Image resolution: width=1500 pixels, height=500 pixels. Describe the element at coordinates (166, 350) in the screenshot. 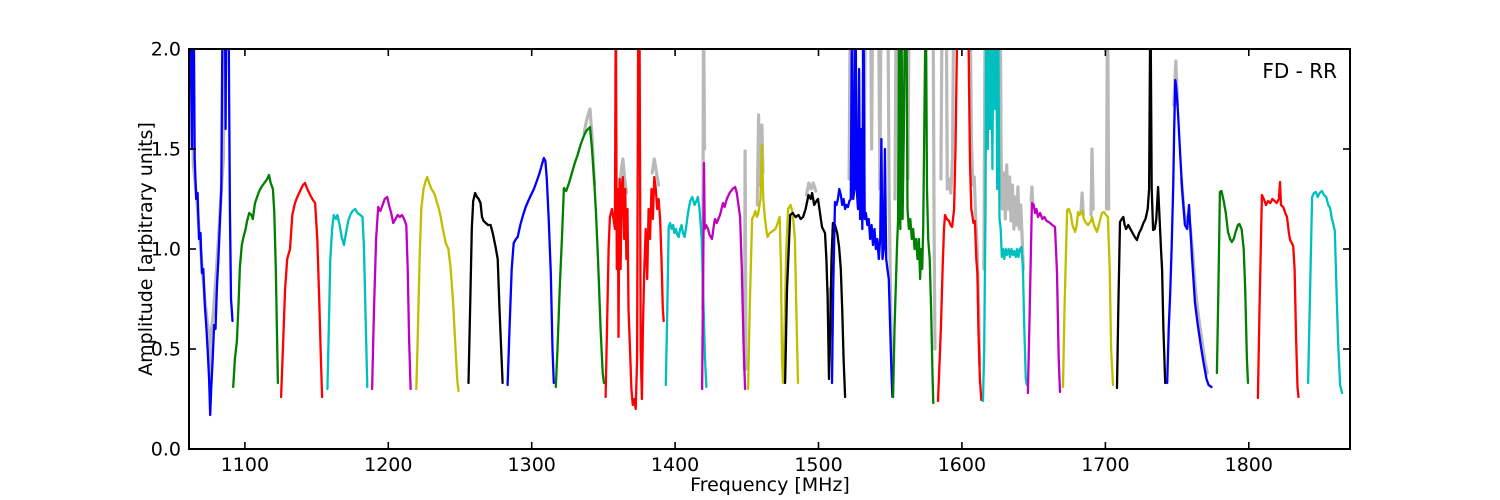

I see `y-tick-label: 0.5` at that location.